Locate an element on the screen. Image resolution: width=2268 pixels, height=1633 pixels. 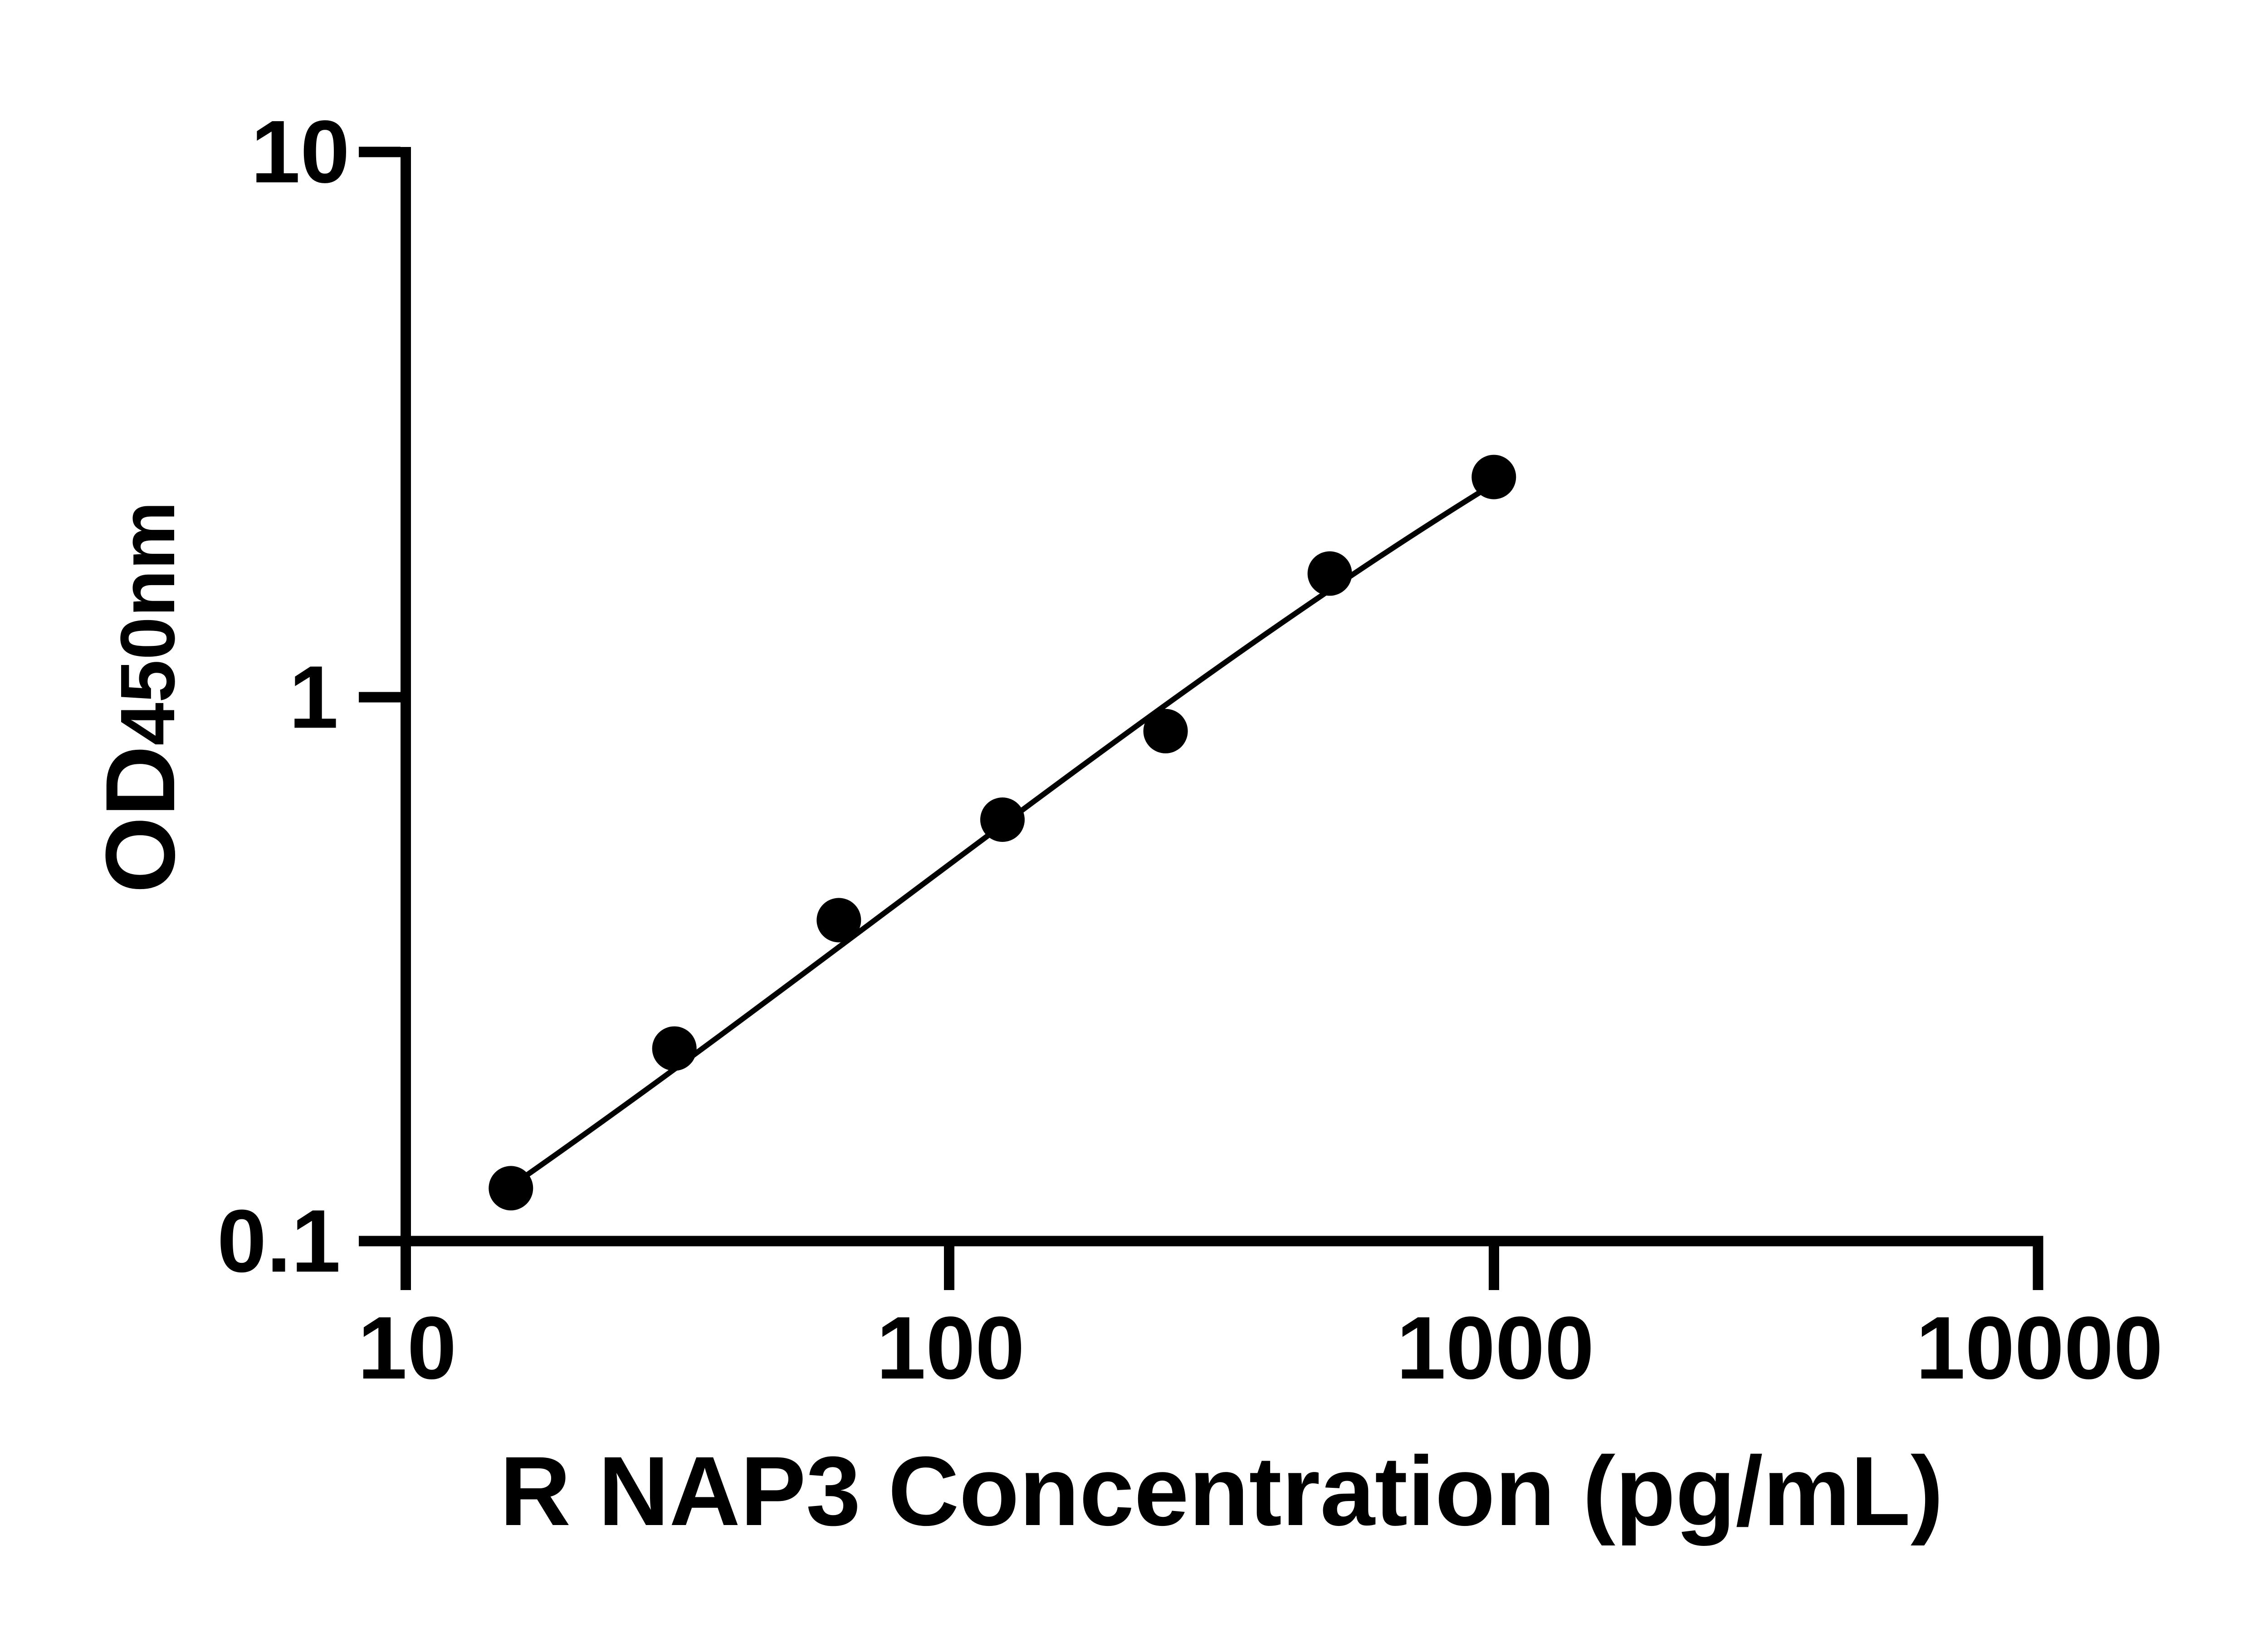
svg-text: 1000 is located at coordinates (1495, 1348).